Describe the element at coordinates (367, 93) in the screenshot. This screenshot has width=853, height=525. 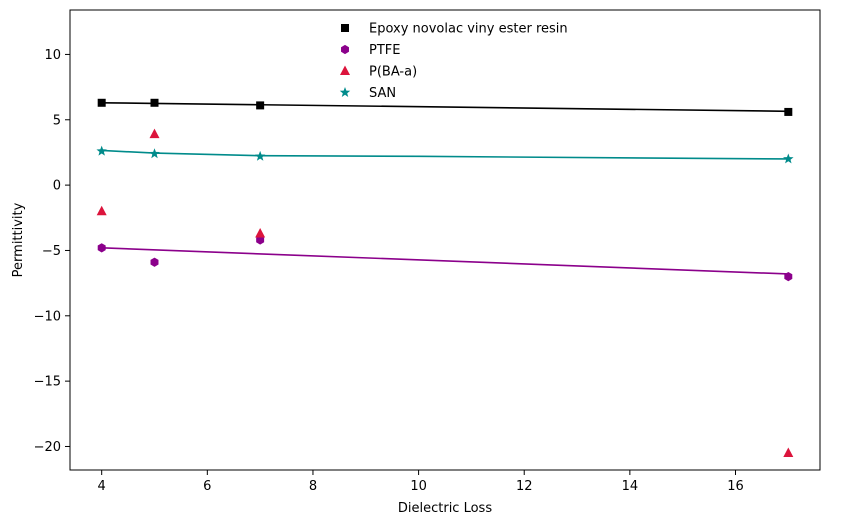
I see `legend-item-3: SAN` at that location.